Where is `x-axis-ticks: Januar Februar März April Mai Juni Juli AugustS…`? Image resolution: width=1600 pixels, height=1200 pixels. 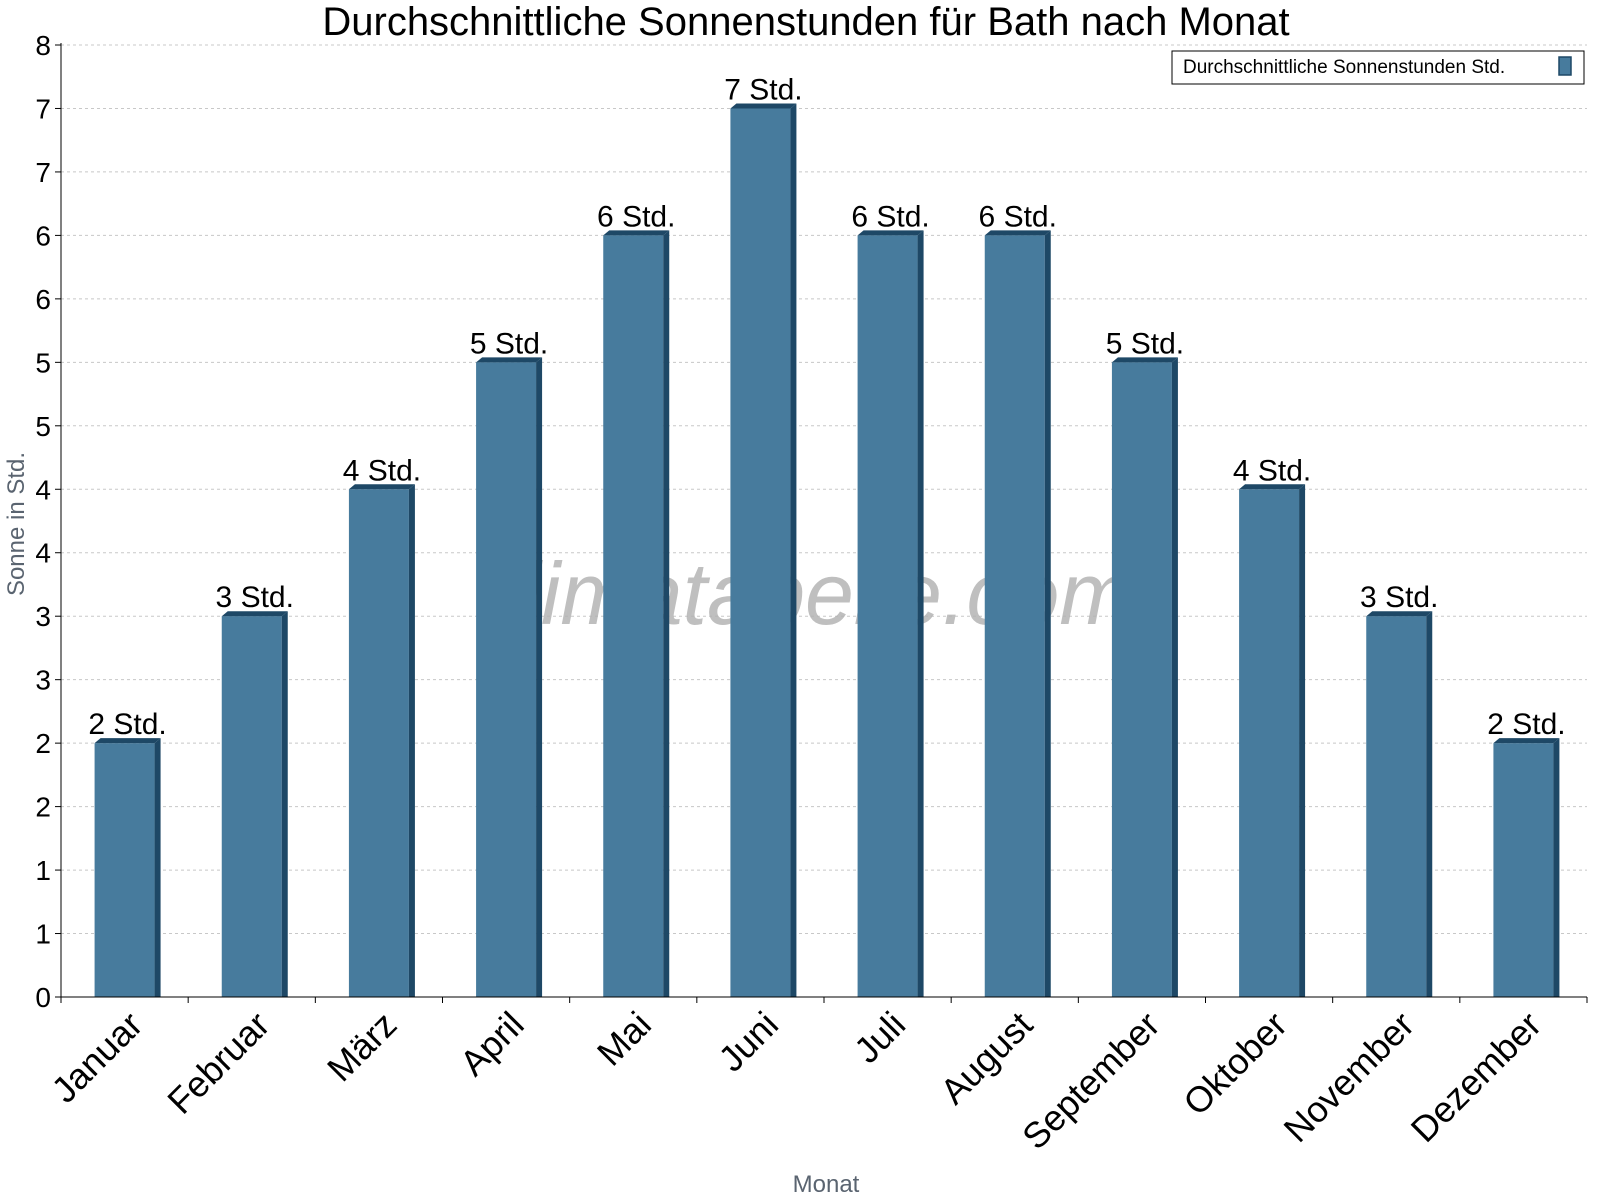
x-axis-ticks: Januar Februar März April Mai Juni Juli AugustS… is located at coordinates (796, 1081).